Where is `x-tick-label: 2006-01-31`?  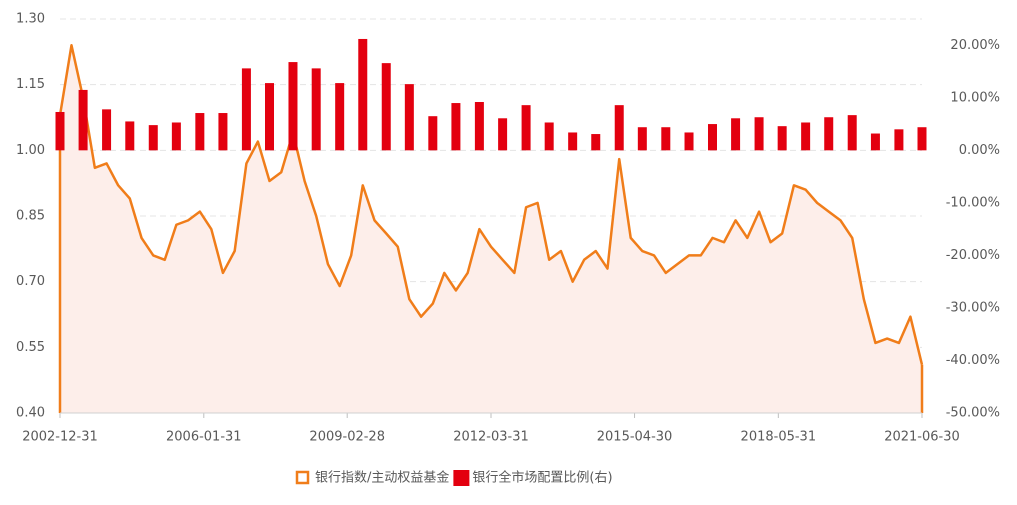 x-tick-label: 2006-01-31 is located at coordinates (204, 437).